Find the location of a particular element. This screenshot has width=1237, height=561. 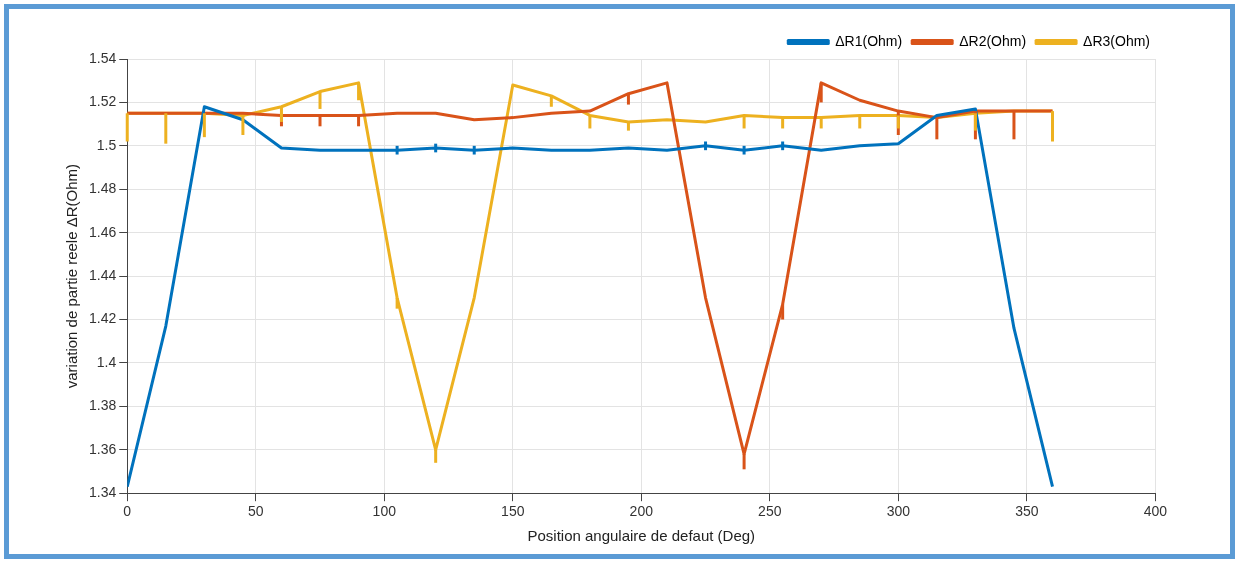

y-tick-label: 1.4 is located at coordinates (106, 361).